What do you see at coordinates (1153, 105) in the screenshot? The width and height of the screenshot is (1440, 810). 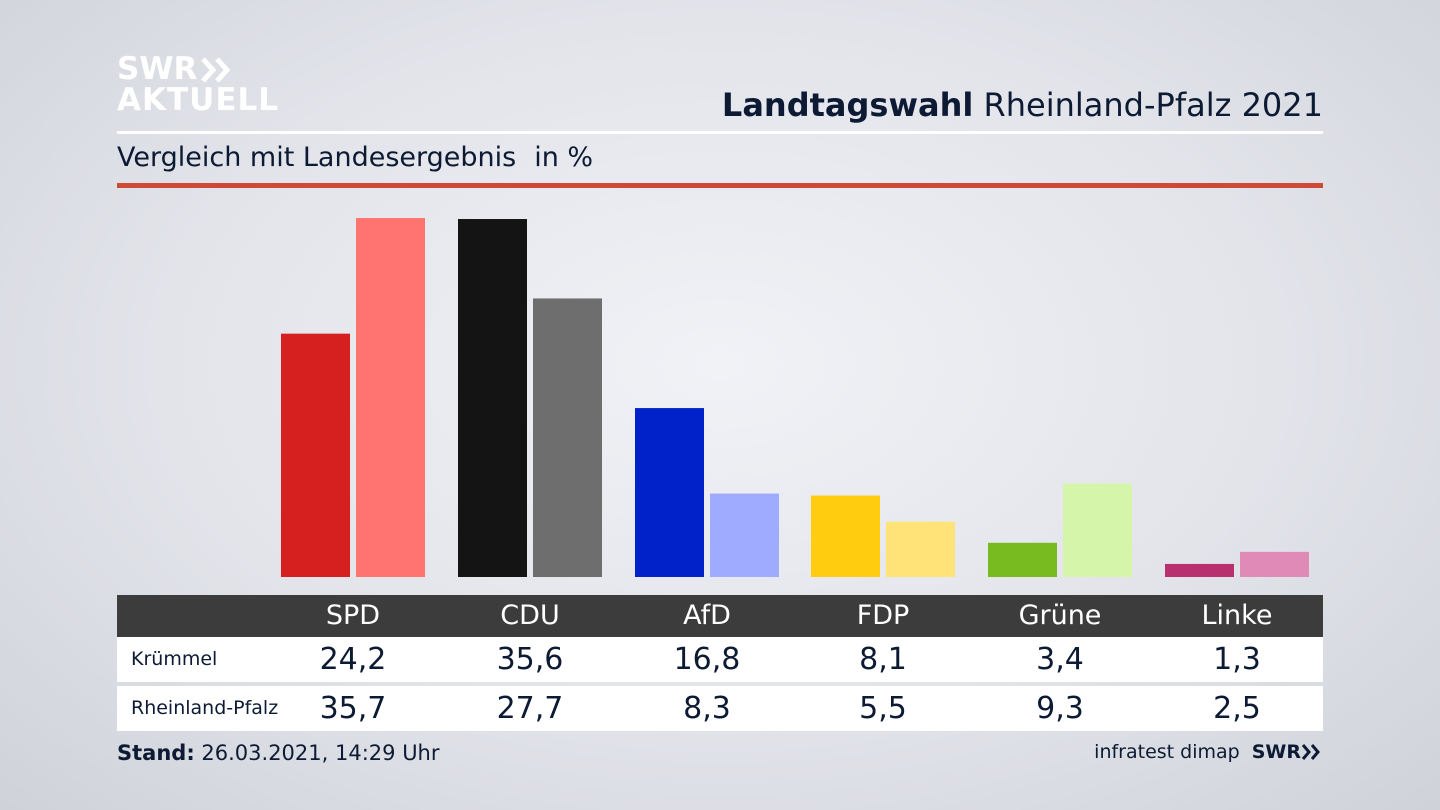 I see `title-rest: Rheinland-Pfalz 2021` at bounding box center [1153, 105].